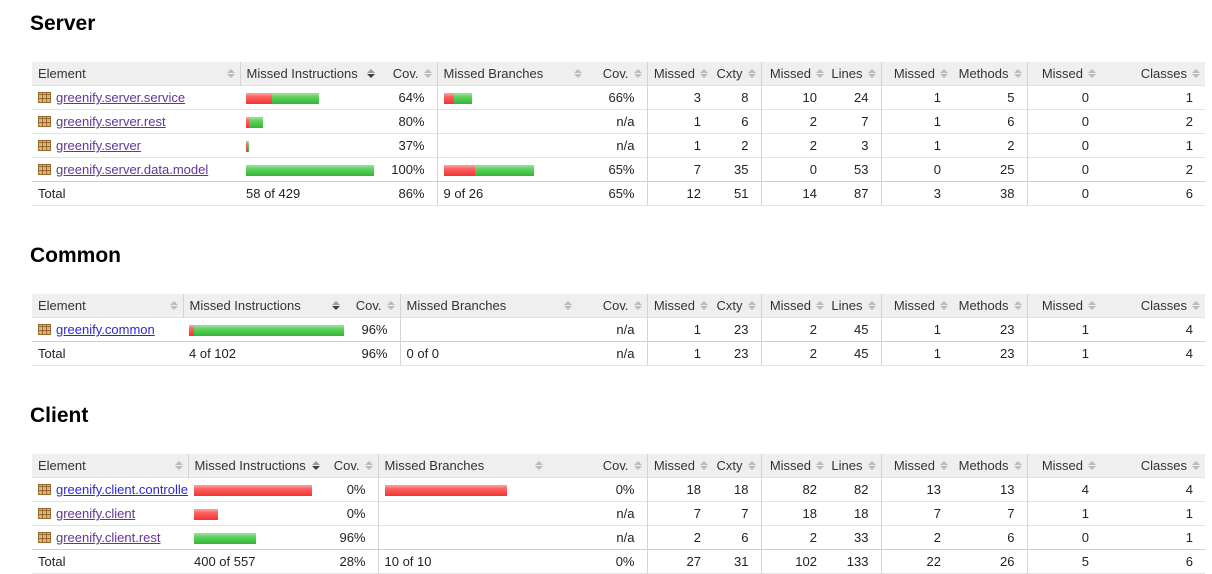 The height and width of the screenshot is (574, 1212). What do you see at coordinates (679, 97) in the screenshot?
I see `cell-missed-complexity: 3` at bounding box center [679, 97].